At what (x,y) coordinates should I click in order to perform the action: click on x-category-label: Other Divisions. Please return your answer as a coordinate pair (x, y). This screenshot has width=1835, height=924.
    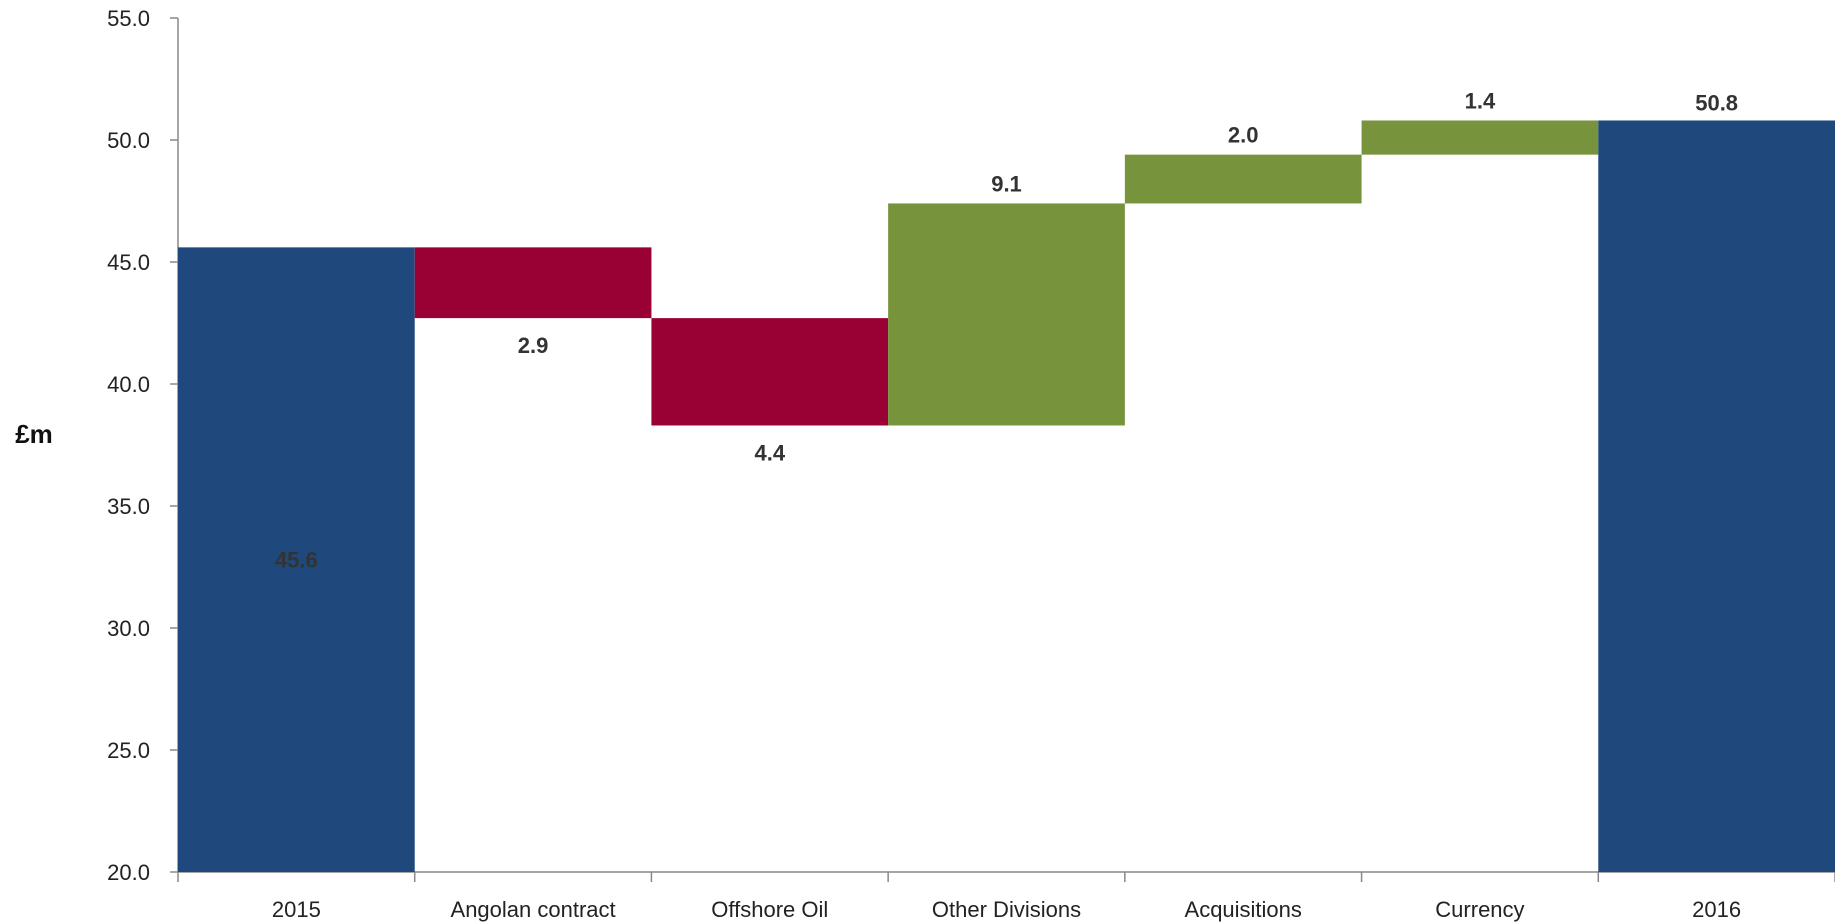
    Looking at the image, I should click on (1006, 909).